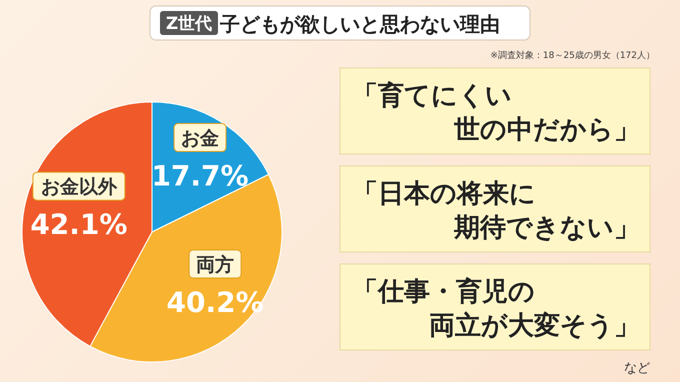 This screenshot has width=680, height=382. What do you see at coordinates (215, 303) in the screenshot?
I see `data-label: 40.2%` at bounding box center [215, 303].